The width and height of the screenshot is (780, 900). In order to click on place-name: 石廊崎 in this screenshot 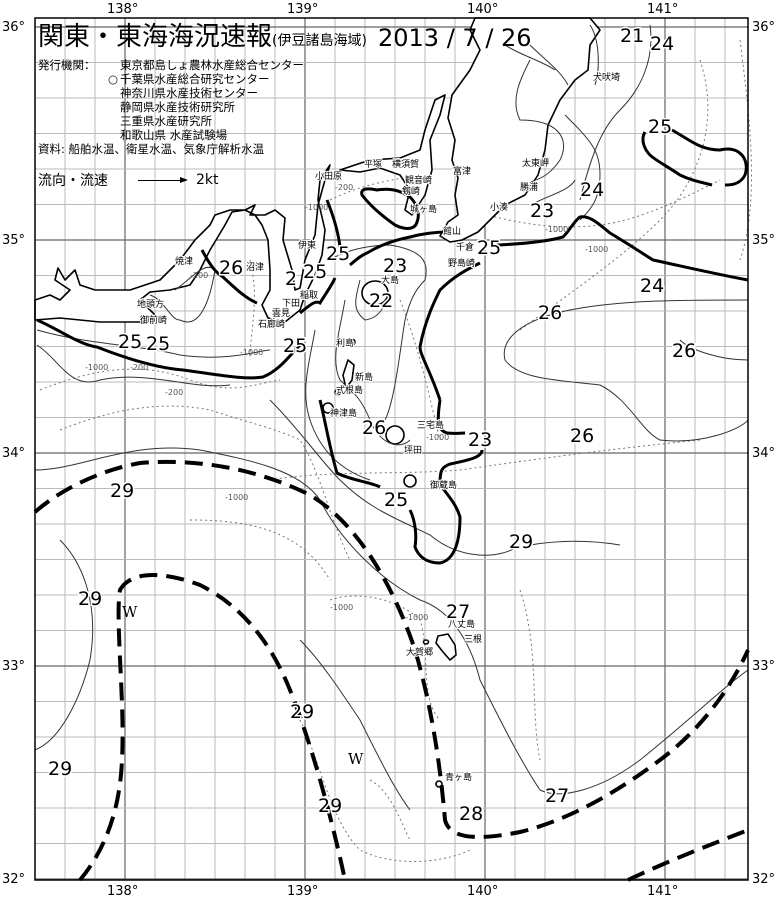, I will do `click(271, 324)`.